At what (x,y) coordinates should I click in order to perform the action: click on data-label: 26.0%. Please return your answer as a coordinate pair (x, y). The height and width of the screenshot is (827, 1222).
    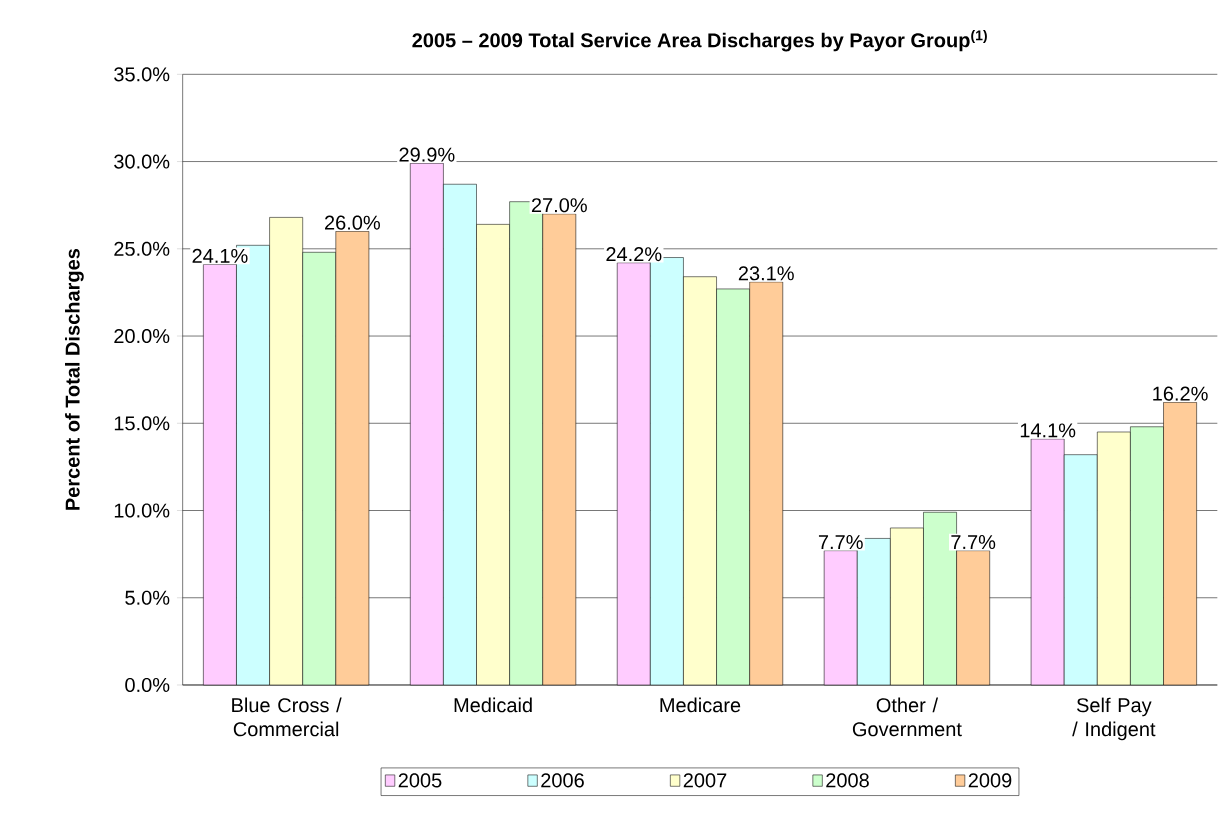
    Looking at the image, I should click on (352, 222).